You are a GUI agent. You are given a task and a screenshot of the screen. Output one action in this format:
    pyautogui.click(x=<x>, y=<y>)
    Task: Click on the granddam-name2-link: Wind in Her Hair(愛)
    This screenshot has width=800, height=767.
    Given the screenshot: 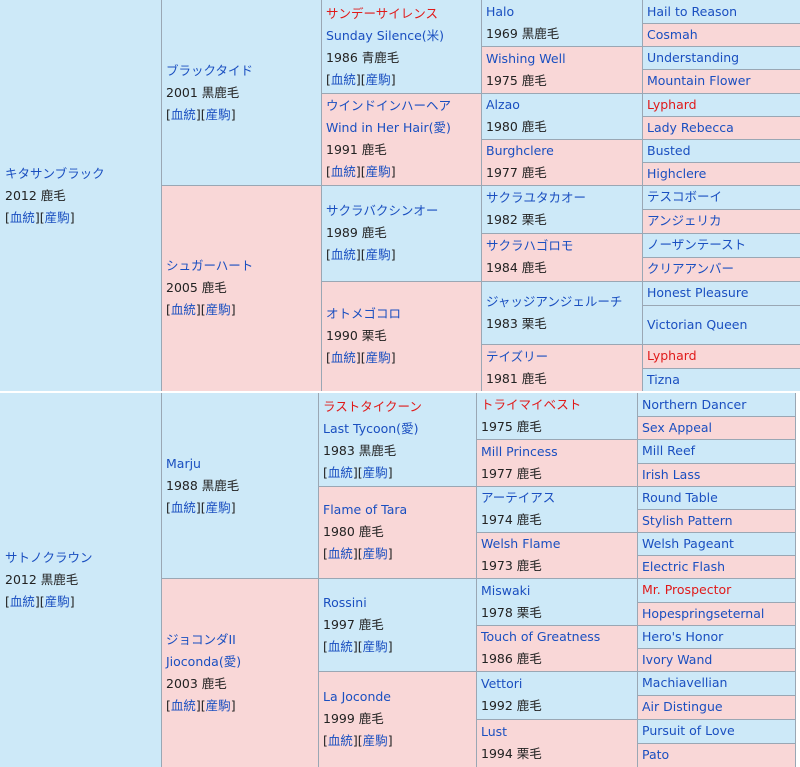 What is the action you would take?
    pyautogui.click(x=388, y=127)
    